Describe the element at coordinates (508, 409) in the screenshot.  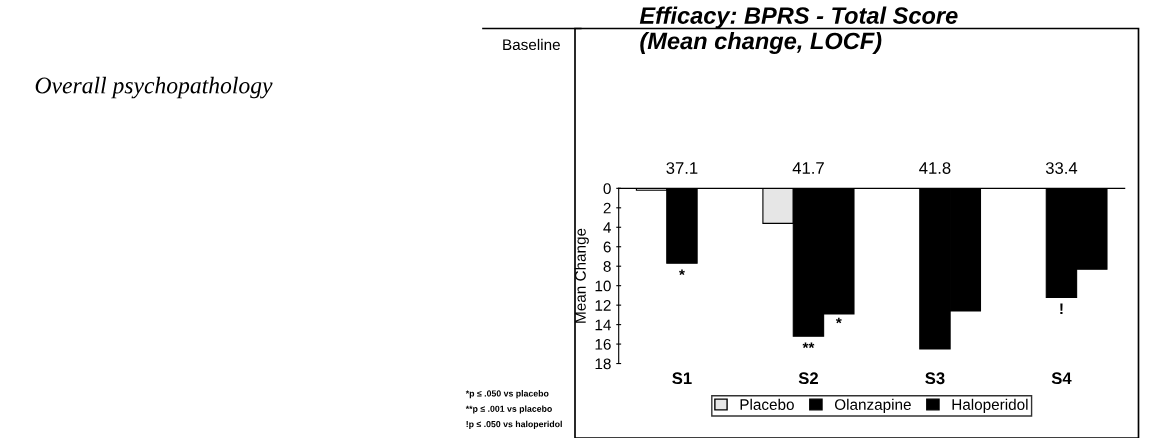
I see `text: **p ≤ .001 vs placebo` at that location.